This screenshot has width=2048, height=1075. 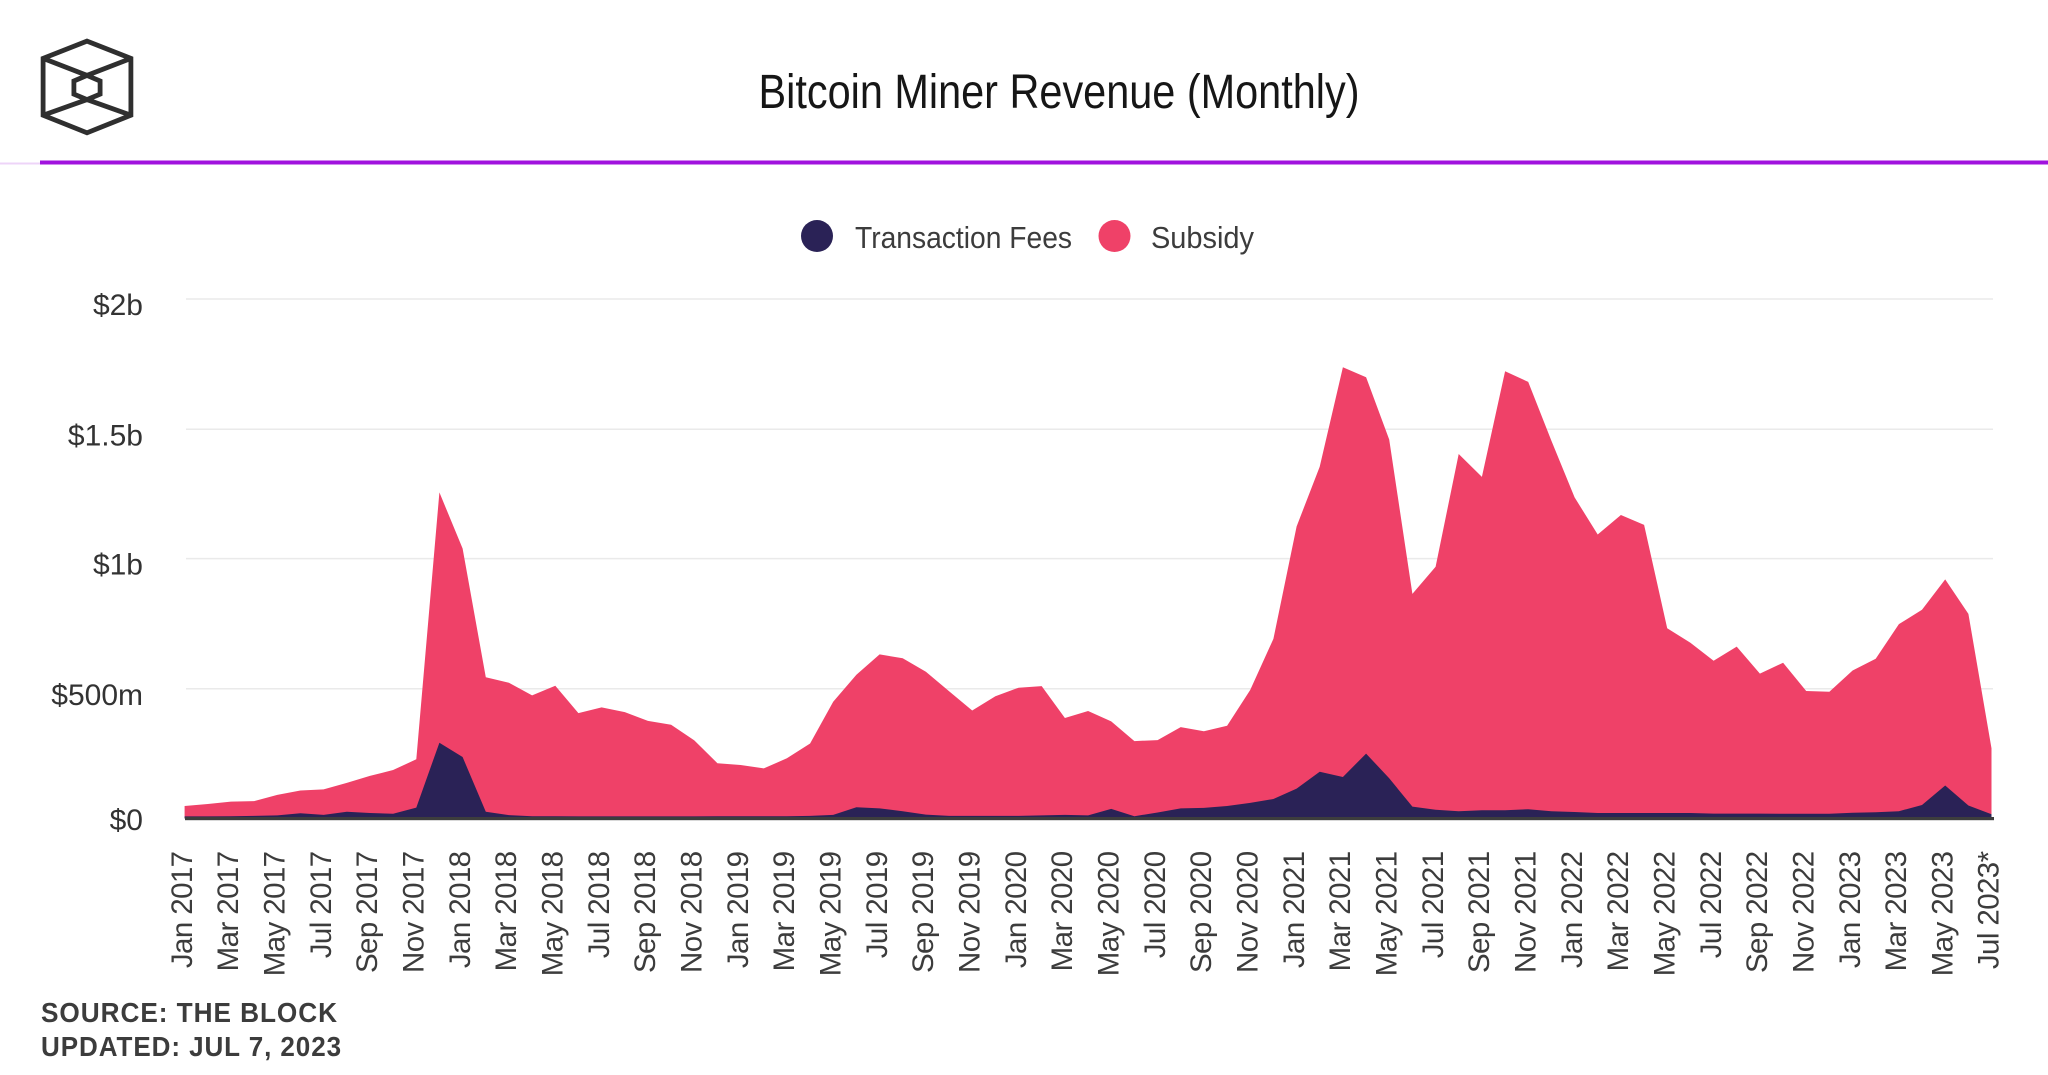 What do you see at coordinates (830, 913) in the screenshot?
I see `svg-text: May 2019` at bounding box center [830, 913].